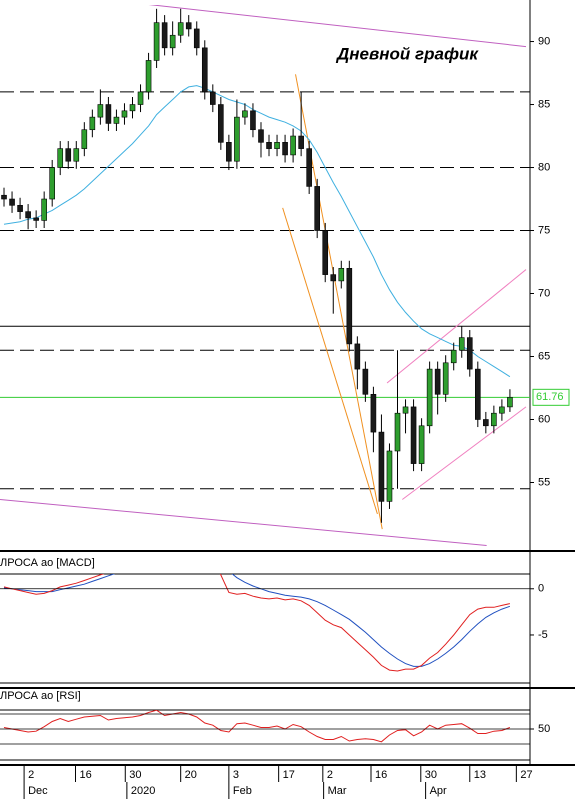  What do you see at coordinates (236, 775) in the screenshot?
I see `x-tick-label: 3` at bounding box center [236, 775].